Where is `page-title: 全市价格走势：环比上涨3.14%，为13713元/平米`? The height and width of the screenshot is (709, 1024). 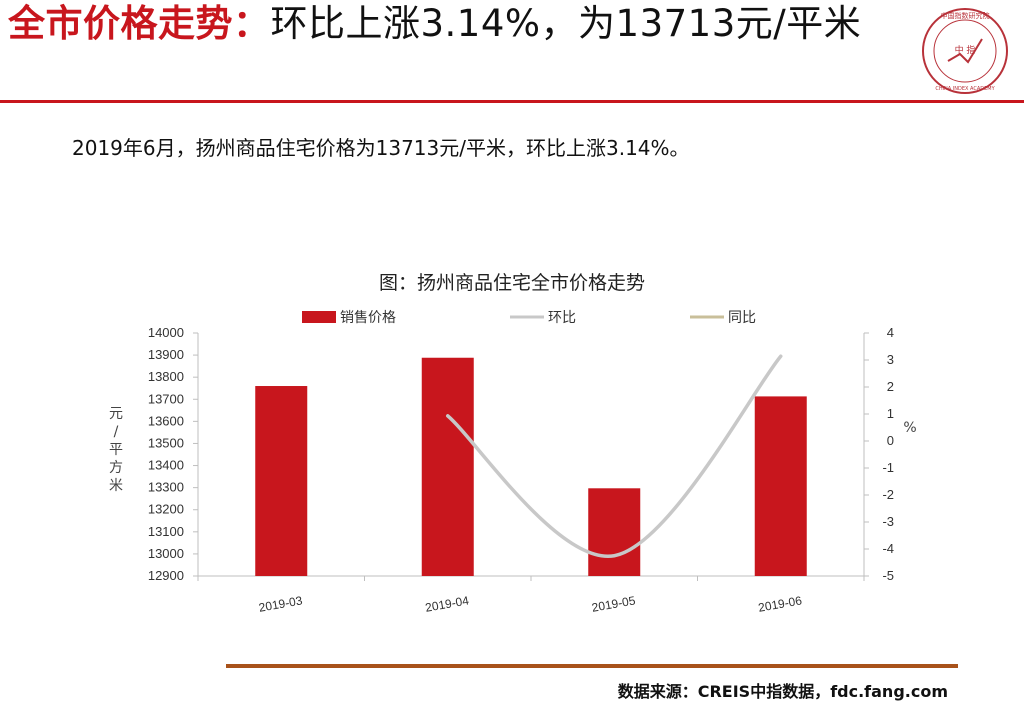 page-title: 全市价格走势：环比上涨3.14%，为13713元/平米 is located at coordinates (458, 24).